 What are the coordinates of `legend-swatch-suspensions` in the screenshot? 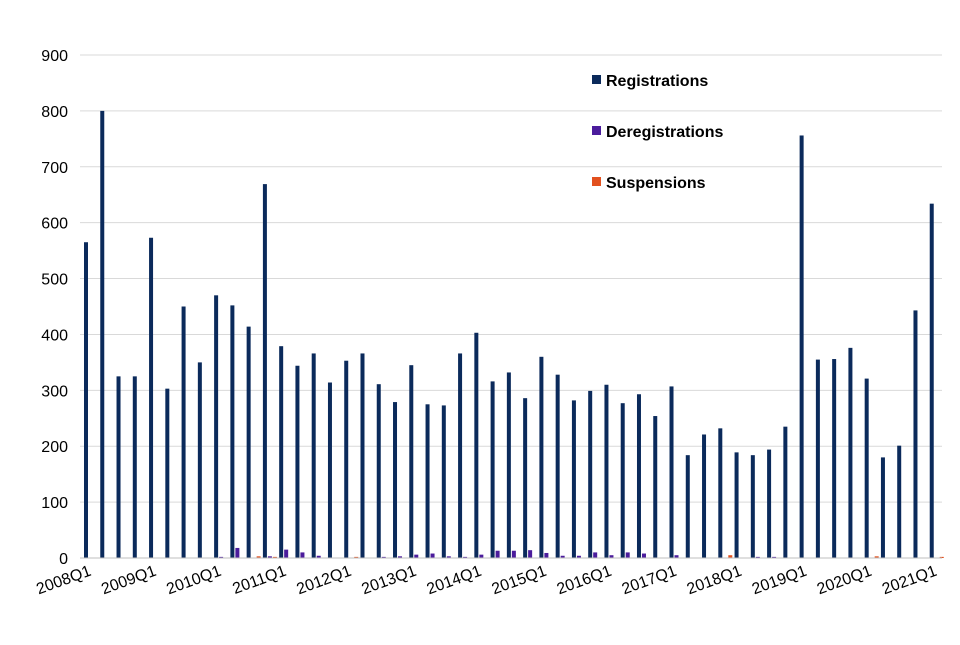 It's located at (596, 181).